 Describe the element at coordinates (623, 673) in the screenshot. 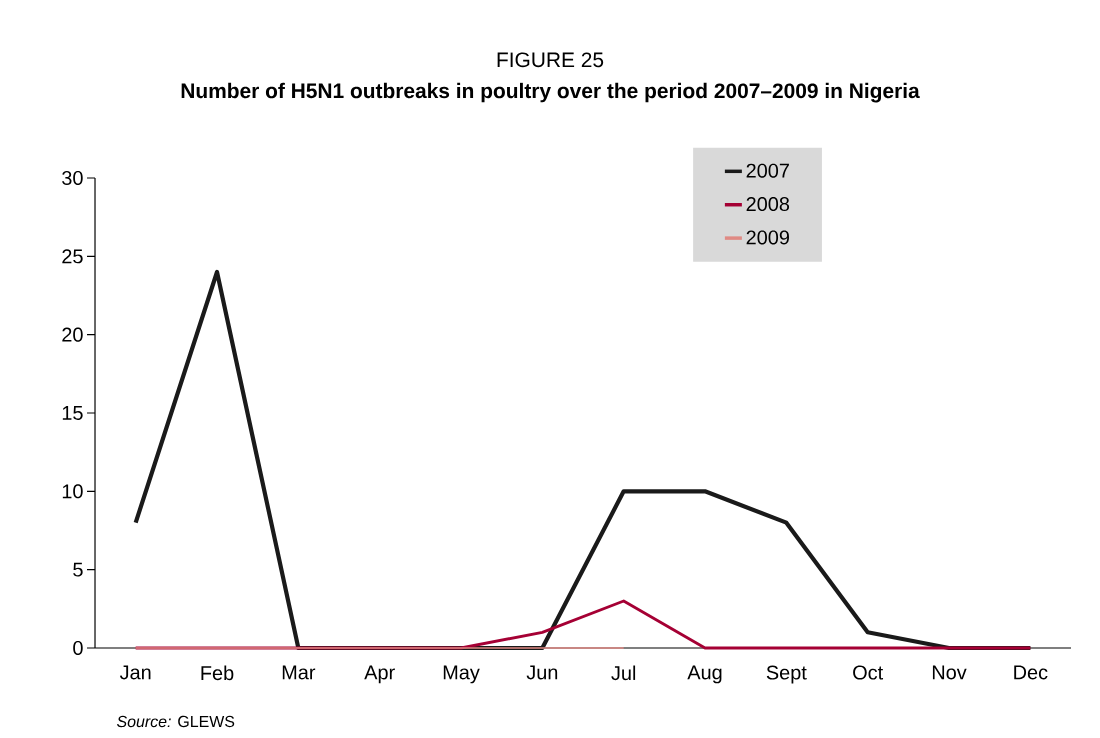

I see `x-tick-label: Jul` at that location.